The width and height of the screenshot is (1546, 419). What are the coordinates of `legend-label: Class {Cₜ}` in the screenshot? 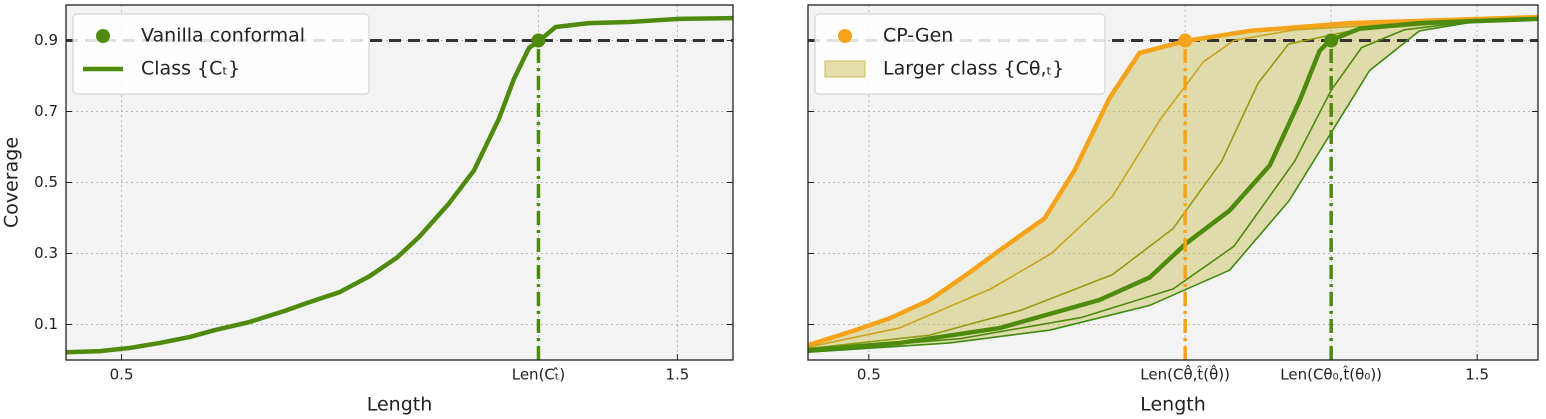 It's located at (190, 69).